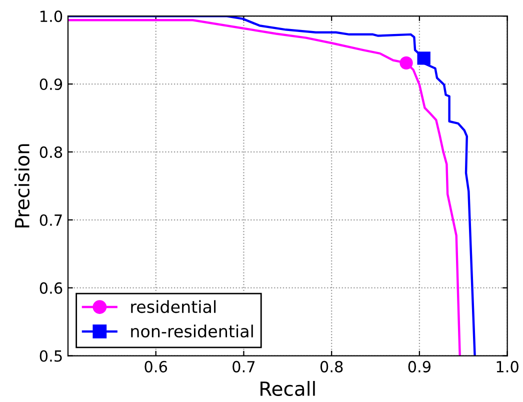 Image resolution: width=523 pixels, height=402 pixels. Describe the element at coordinates (51, 16) in the screenshot. I see `y-tick-label: 1.0` at that location.